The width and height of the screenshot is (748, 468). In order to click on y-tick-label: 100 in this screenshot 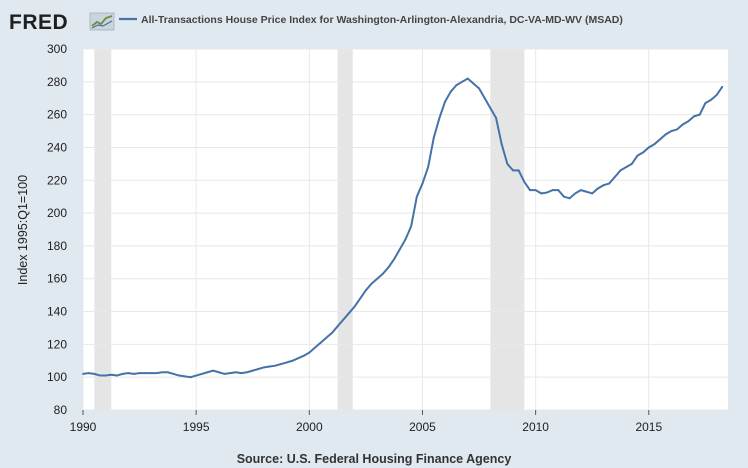, I will do `click(57, 377)`.